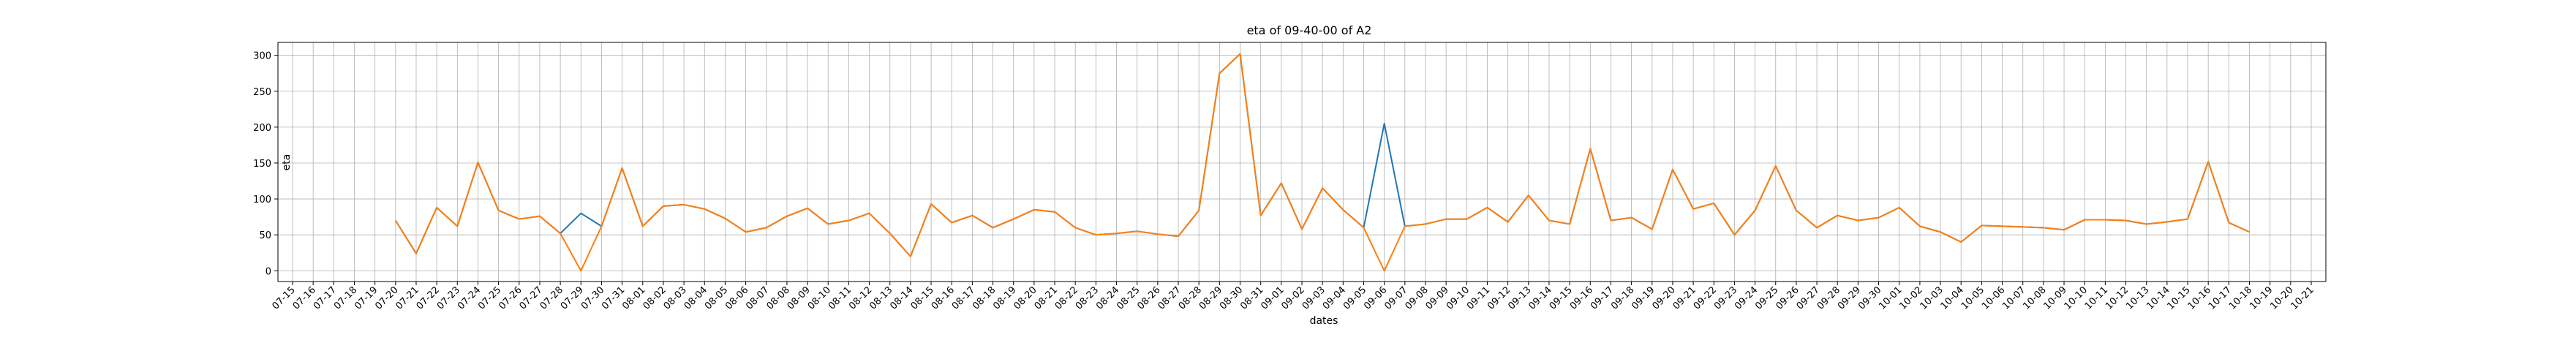 The width and height of the screenshot is (2576, 351). What do you see at coordinates (325, 298) in the screenshot?
I see `x-tick-label: 07-17` at bounding box center [325, 298].